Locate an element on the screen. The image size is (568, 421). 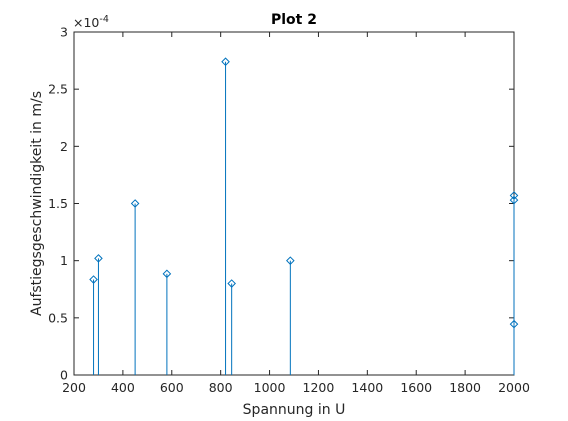
chart-title: Plot 2 is located at coordinates (294, 20).